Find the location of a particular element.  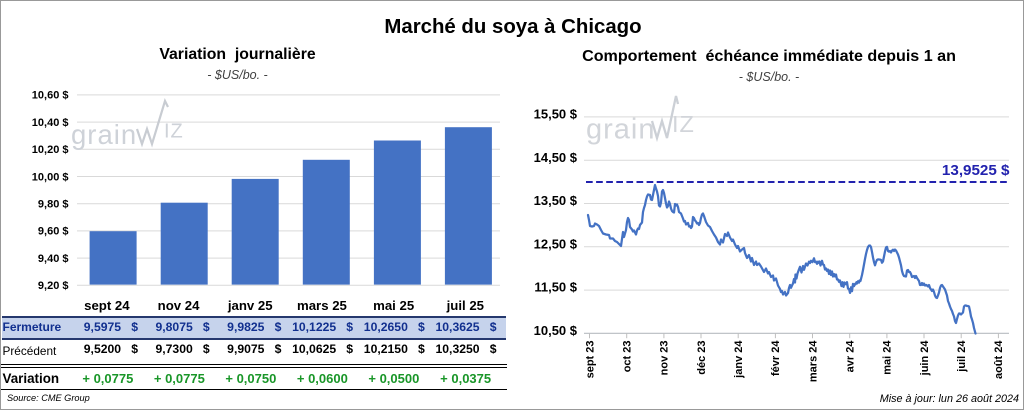

svg-text: 10,00 $ is located at coordinates (50, 177).